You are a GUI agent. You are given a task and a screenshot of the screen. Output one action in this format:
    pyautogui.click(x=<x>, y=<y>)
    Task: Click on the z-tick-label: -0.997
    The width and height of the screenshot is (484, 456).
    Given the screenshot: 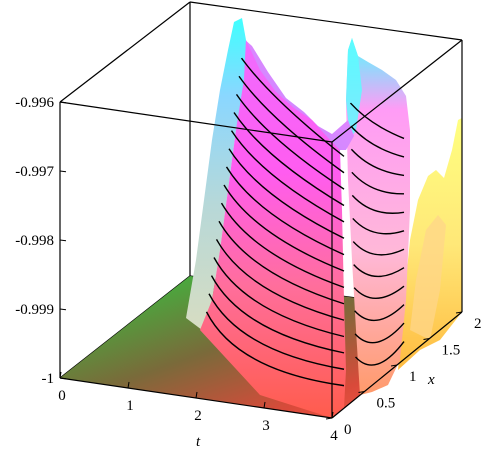 What is the action you would take?
    pyautogui.click(x=34, y=172)
    